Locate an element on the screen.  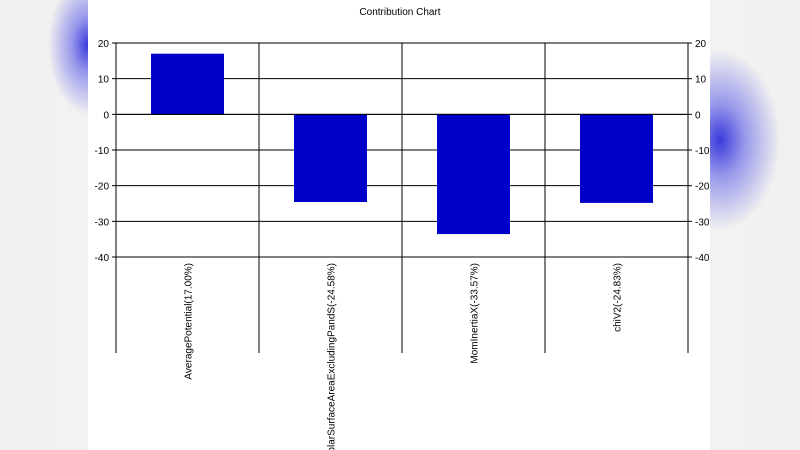
y-tick-label-left: -20 is located at coordinates (102, 187).